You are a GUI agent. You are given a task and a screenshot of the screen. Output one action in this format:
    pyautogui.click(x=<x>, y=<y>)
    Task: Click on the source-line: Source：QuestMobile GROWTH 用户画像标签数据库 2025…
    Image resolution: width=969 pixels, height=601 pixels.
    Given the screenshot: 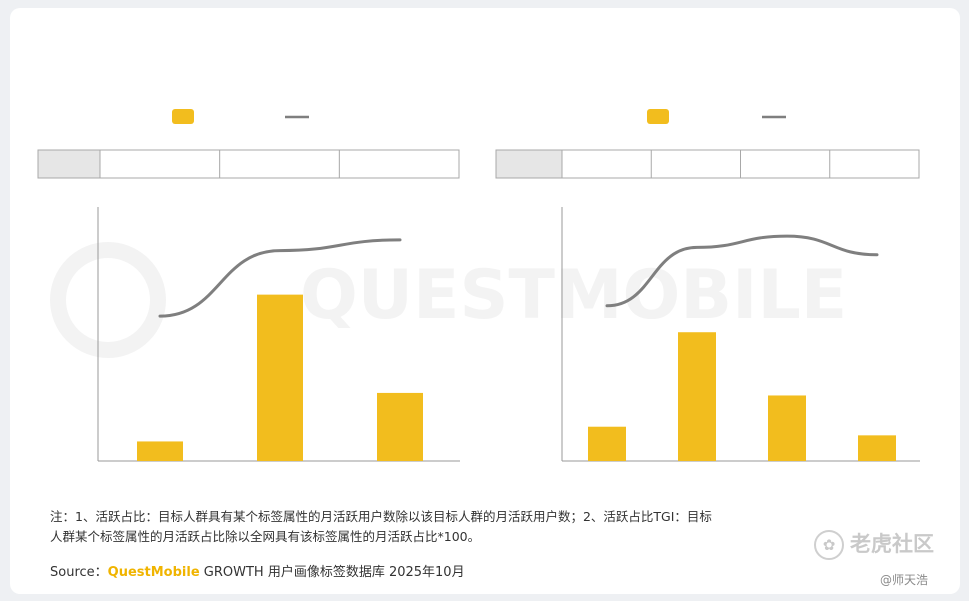 What is the action you would take?
    pyautogui.click(x=257, y=570)
    